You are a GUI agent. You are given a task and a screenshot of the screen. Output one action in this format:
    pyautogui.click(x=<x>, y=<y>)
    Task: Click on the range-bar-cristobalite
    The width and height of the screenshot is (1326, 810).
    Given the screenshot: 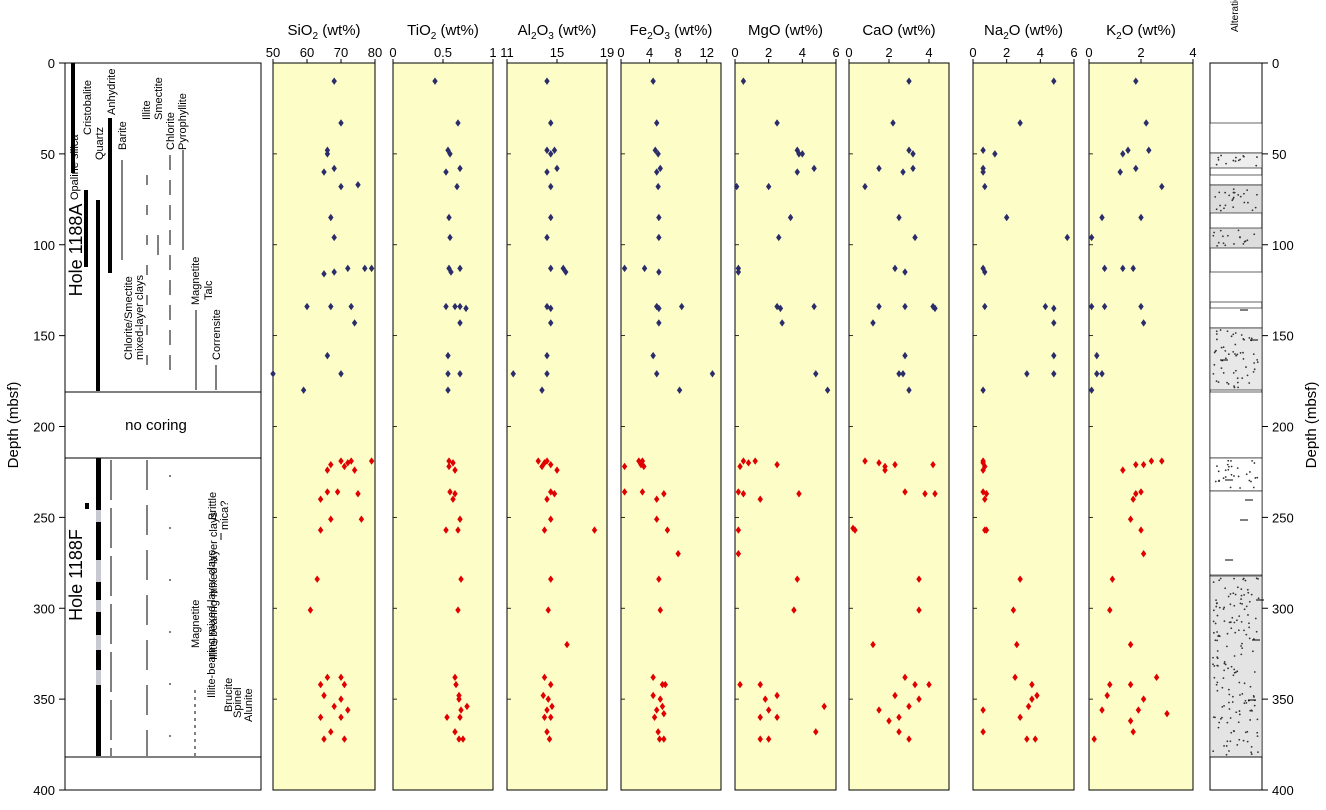 What is the action you would take?
    pyautogui.click(x=86, y=228)
    